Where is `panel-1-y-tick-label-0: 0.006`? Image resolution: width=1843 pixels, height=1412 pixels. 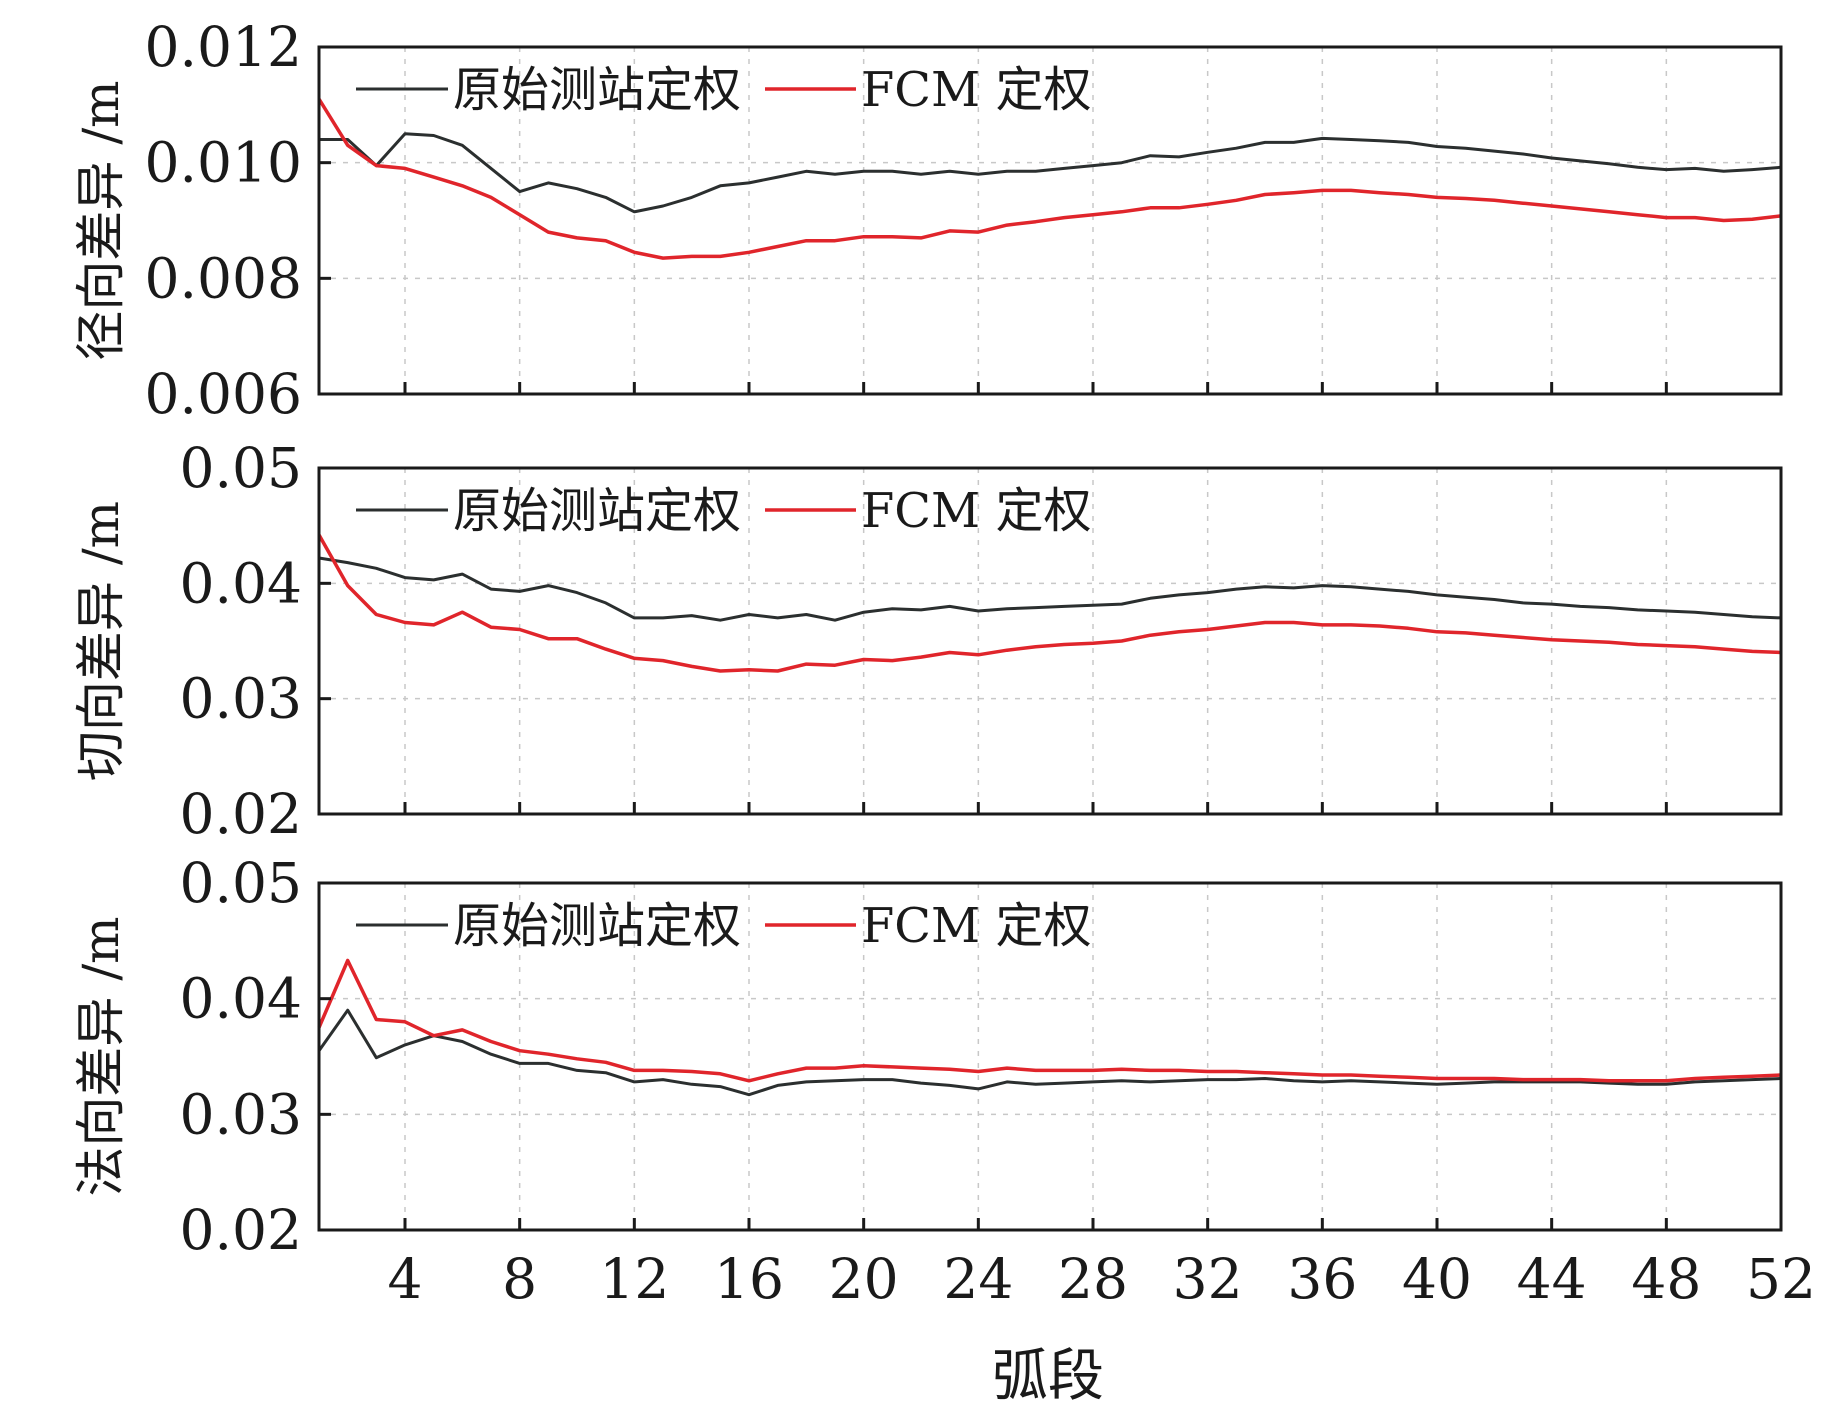 panel-1-y-tick-label-0: 0.006 is located at coordinates (223, 394).